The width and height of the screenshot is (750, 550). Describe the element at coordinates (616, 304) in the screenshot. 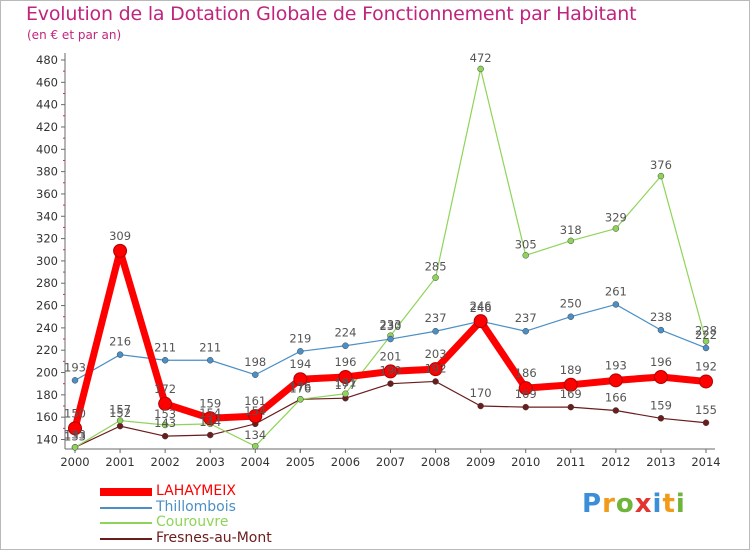

I see `series-point-thillombois-2012` at that location.